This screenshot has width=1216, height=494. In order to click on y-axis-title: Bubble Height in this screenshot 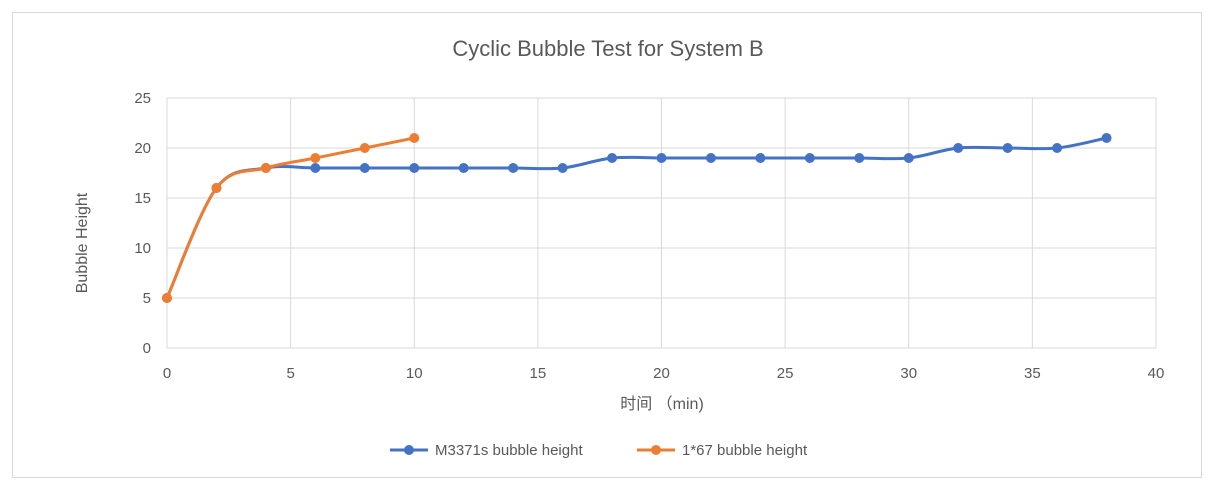, I will do `click(82, 242)`.